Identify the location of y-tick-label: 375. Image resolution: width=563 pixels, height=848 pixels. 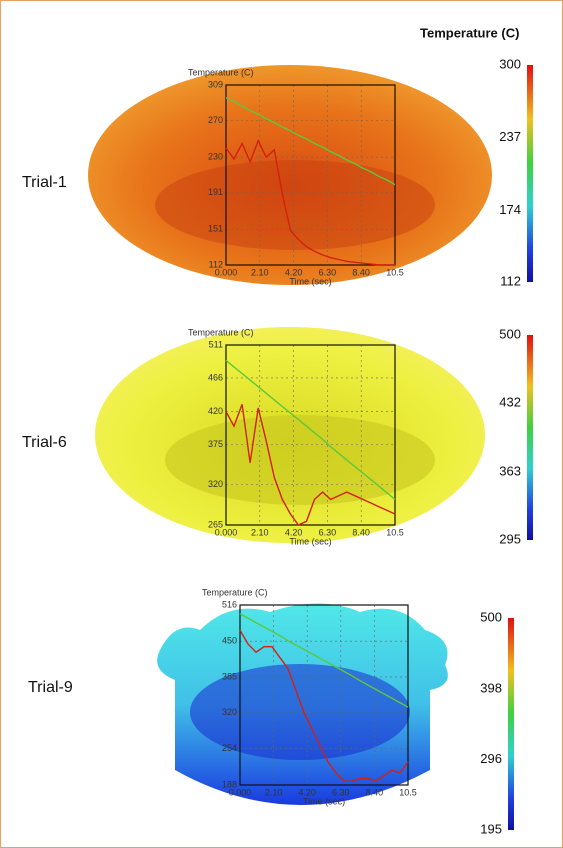
(215, 444).